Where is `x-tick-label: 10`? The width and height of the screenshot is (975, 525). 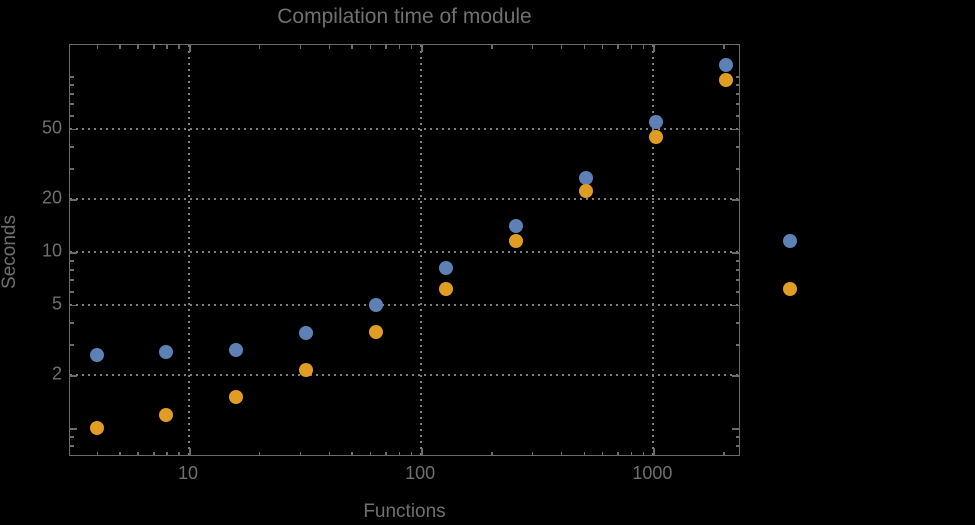
x-tick-label: 10 is located at coordinates (188, 473).